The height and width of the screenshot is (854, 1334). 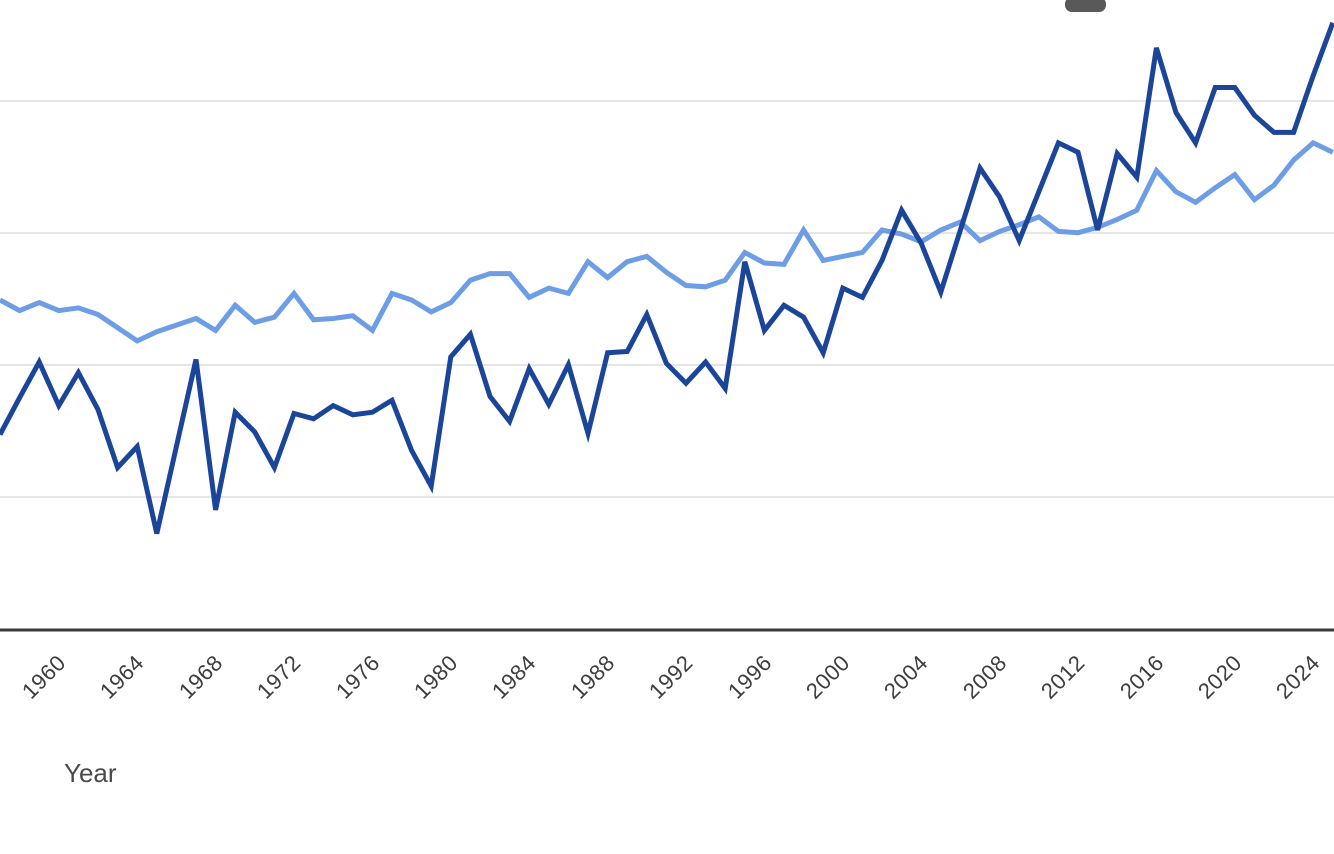 I want to click on x-axis-title: Year, so click(x=90, y=773).